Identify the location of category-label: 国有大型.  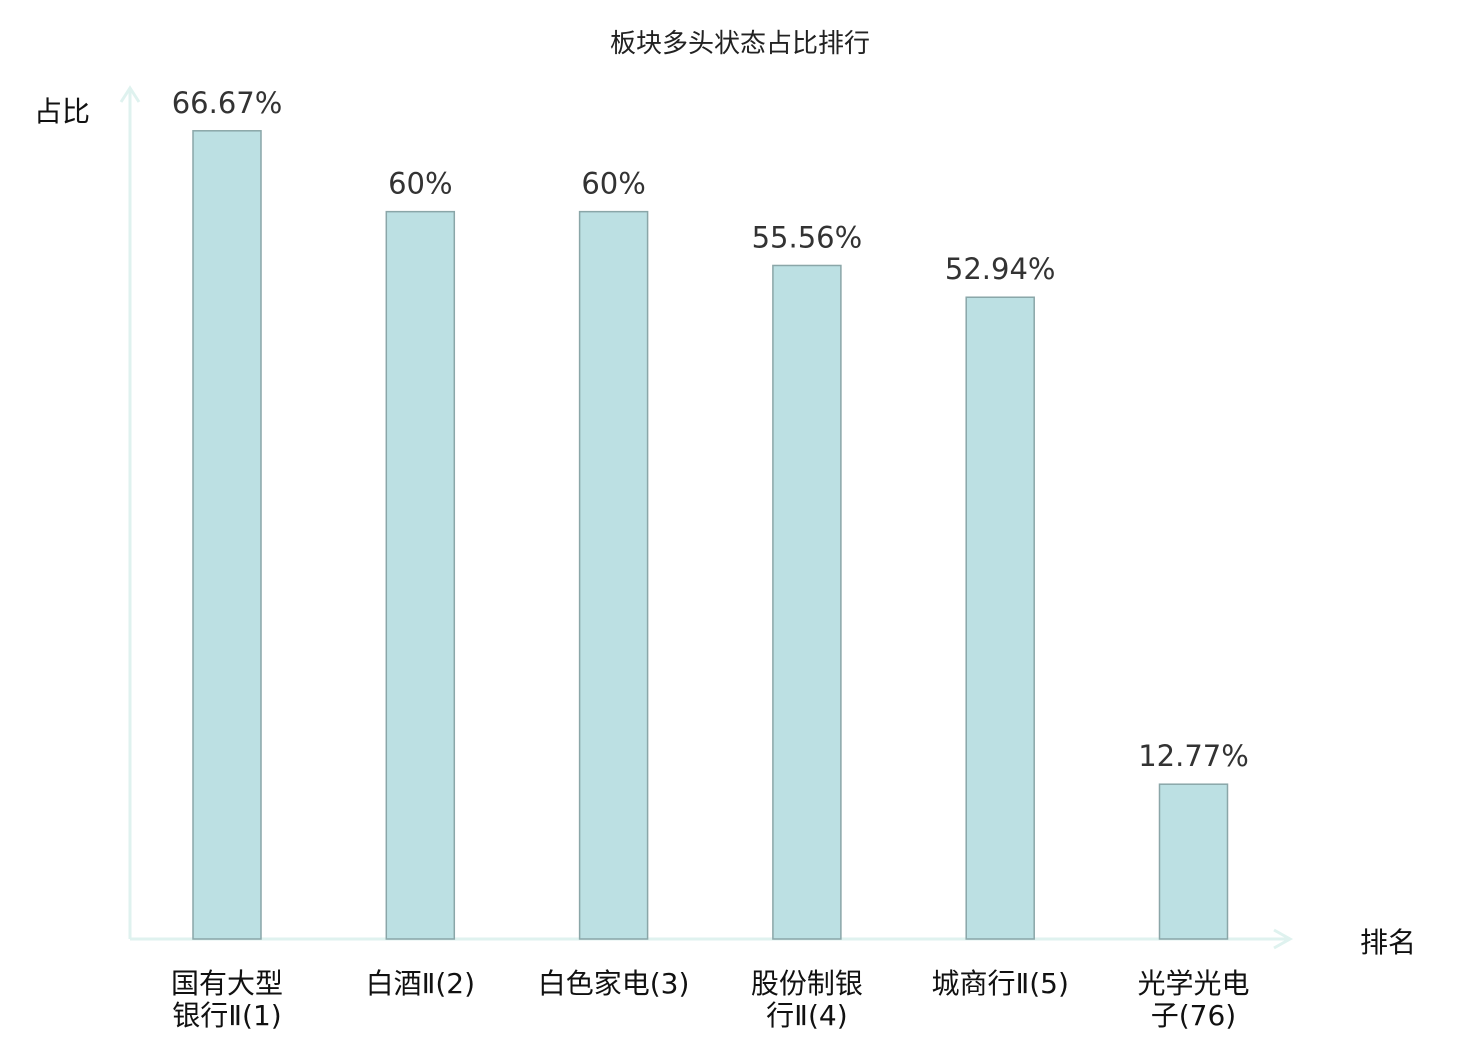
(227, 983).